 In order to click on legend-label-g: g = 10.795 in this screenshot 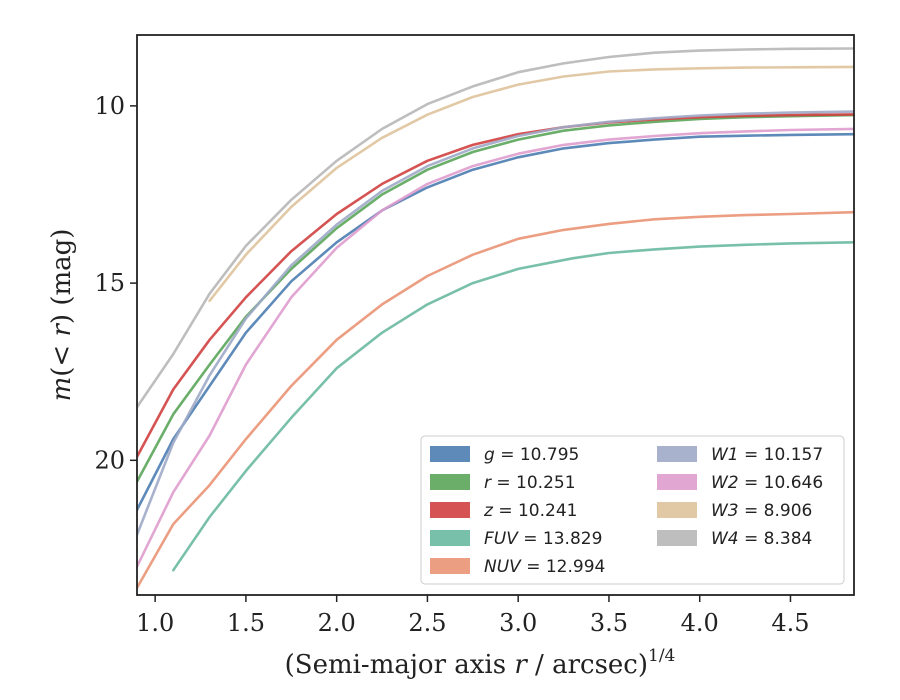, I will do `click(531, 455)`.